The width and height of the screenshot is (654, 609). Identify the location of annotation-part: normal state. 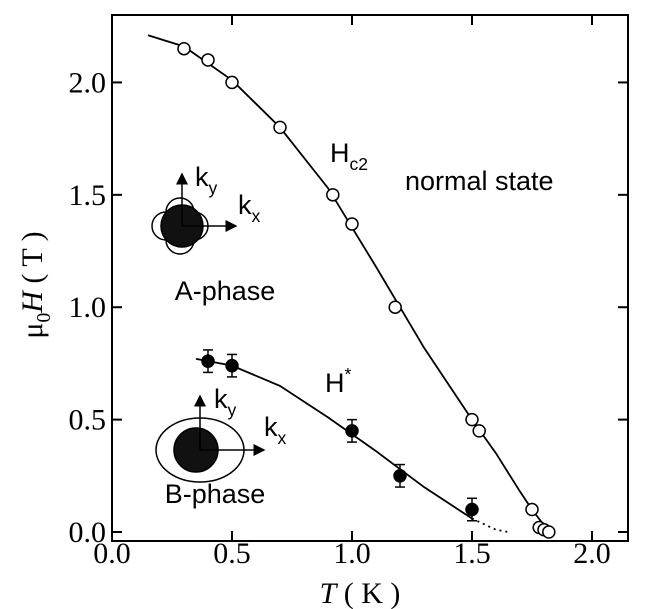
(479, 181).